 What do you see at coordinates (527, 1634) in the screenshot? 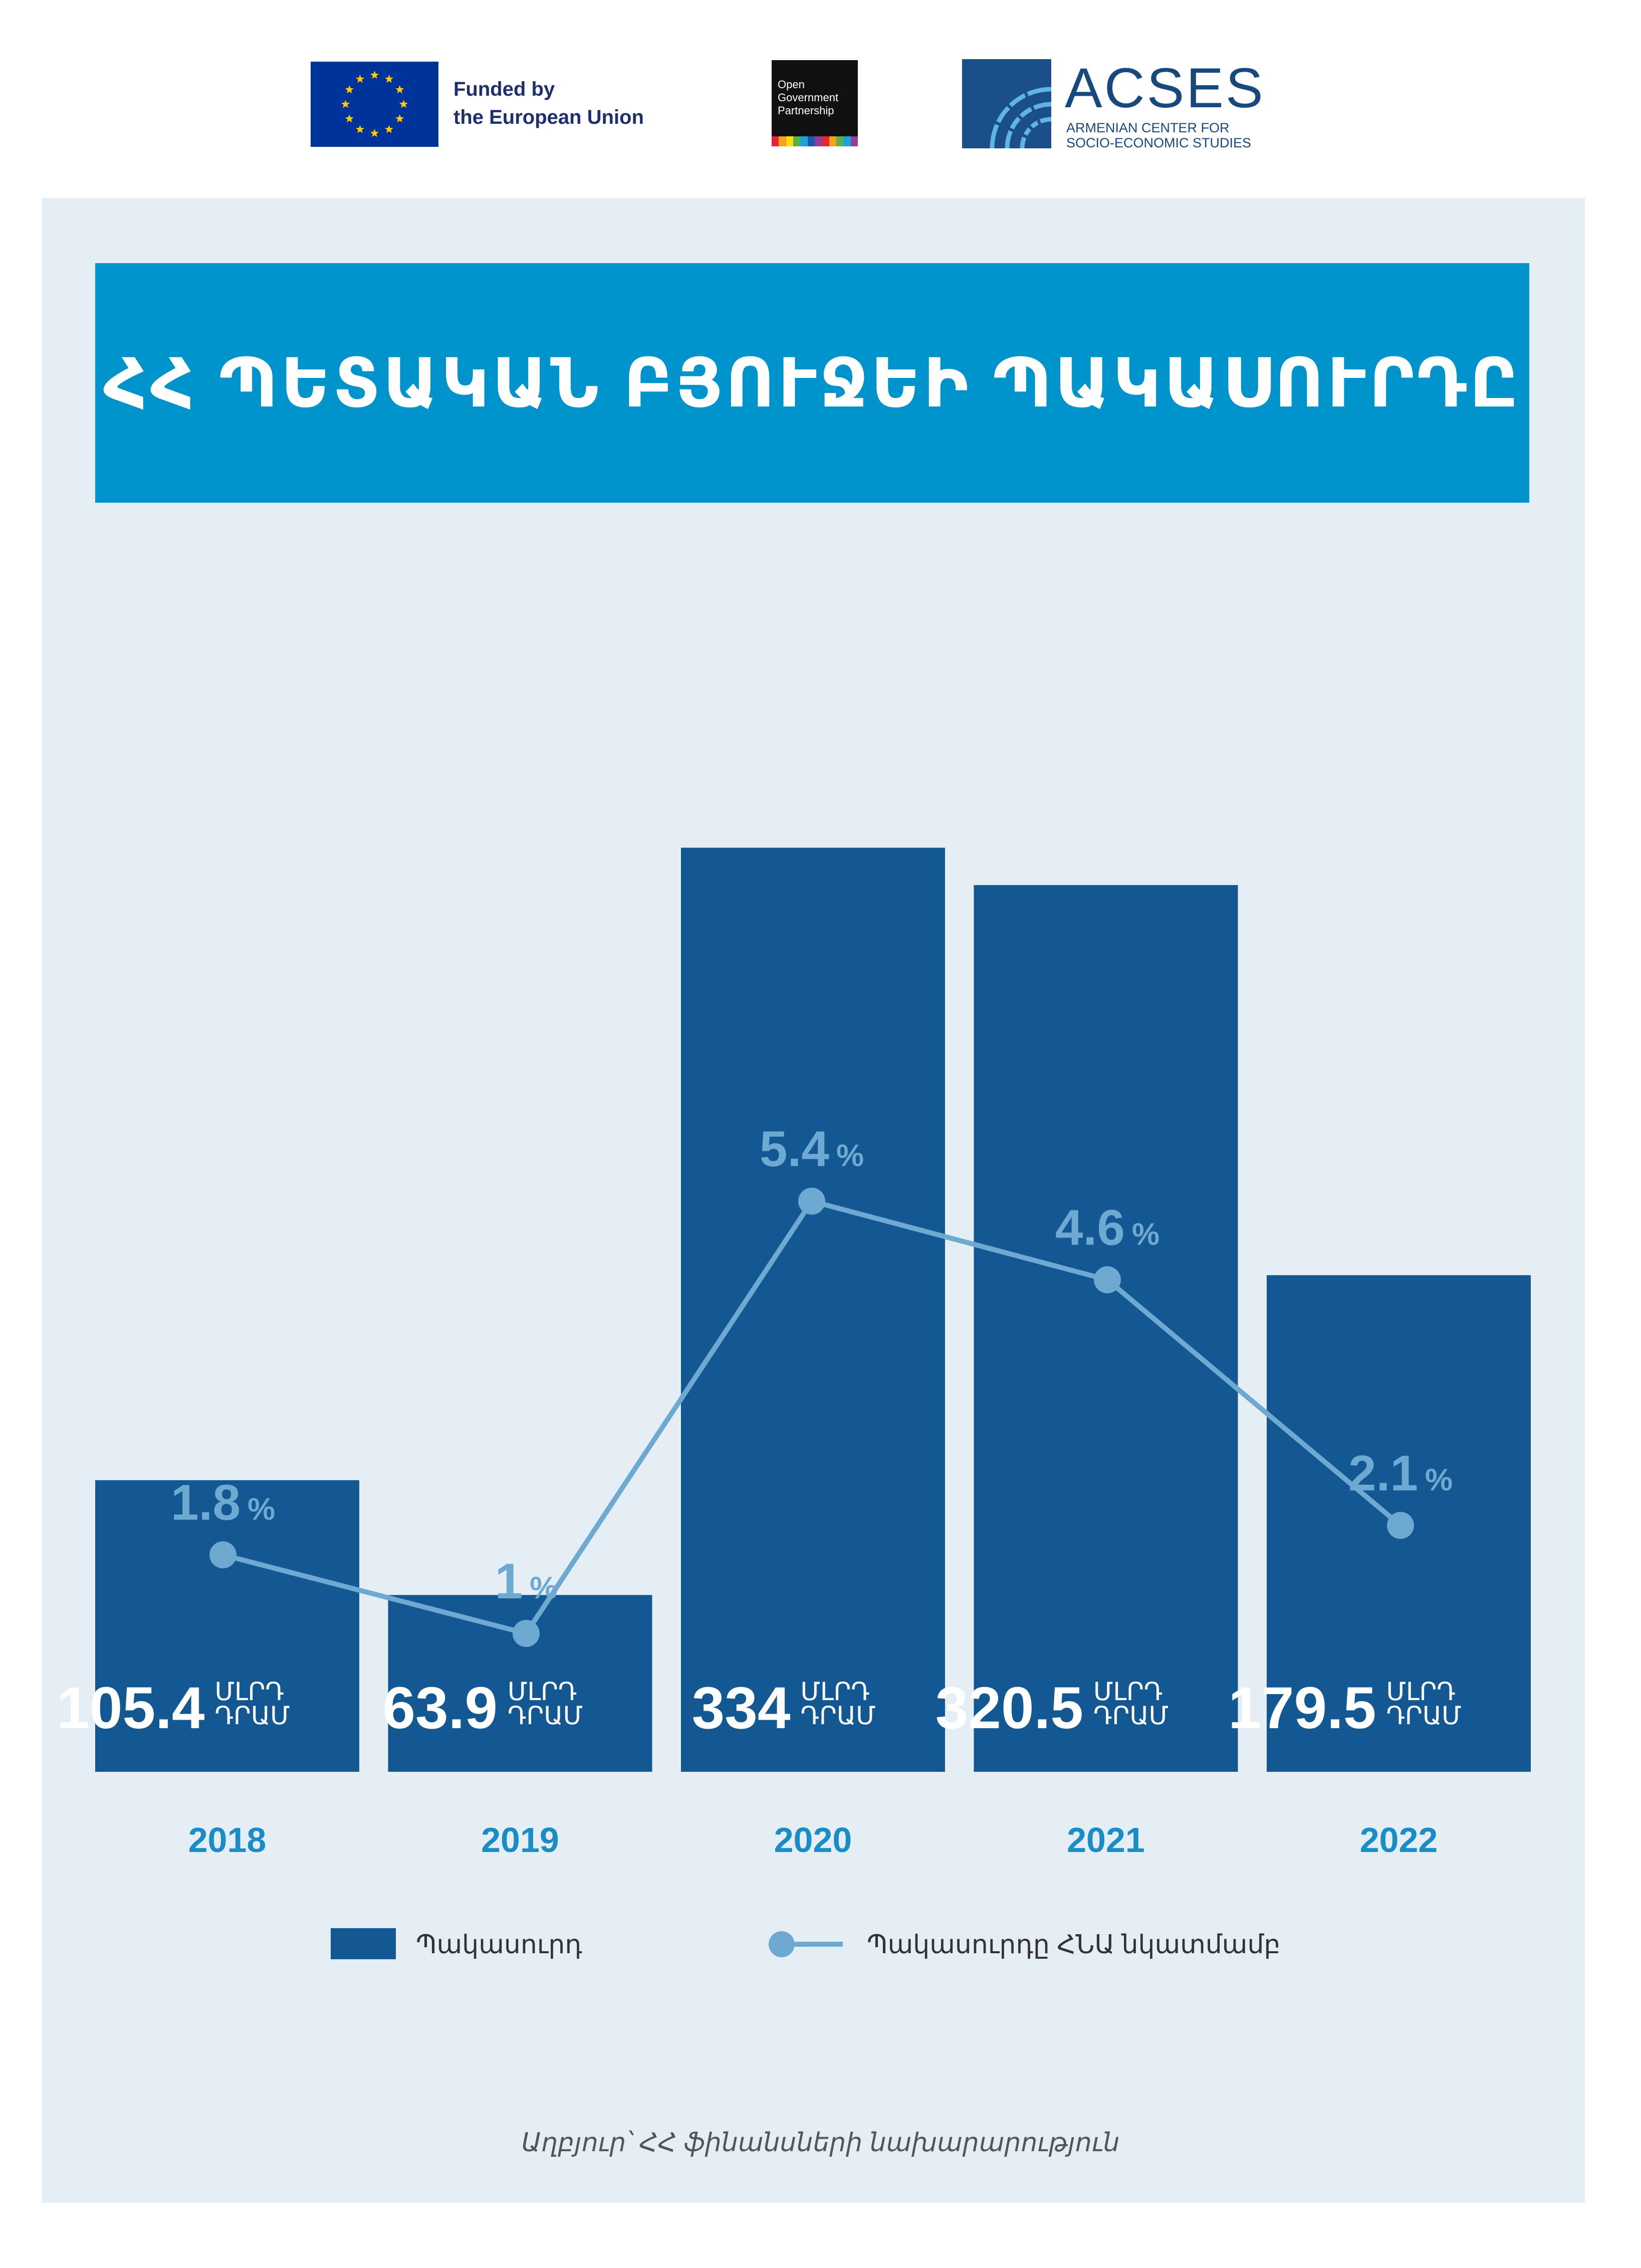
I see `line-point-2019` at bounding box center [527, 1634].